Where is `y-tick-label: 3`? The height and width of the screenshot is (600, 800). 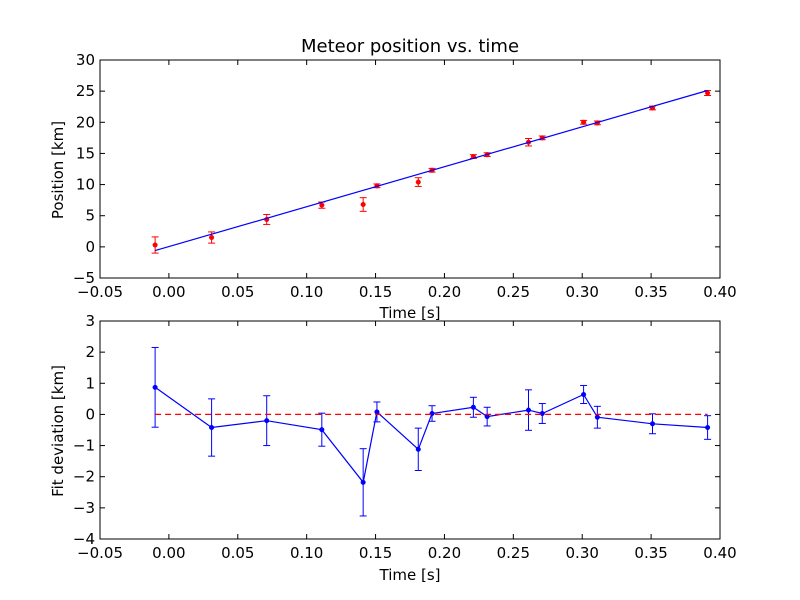 y-tick-label: 3 is located at coordinates (90, 321).